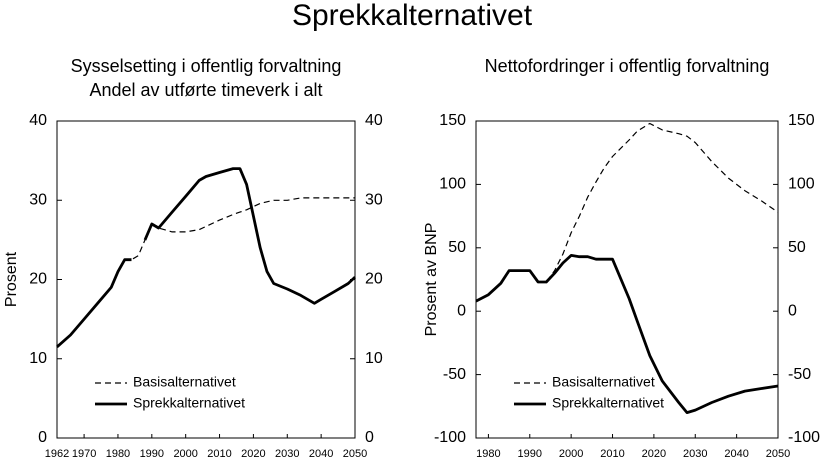 Image resolution: width=825 pixels, height=465 pixels. Describe the element at coordinates (374, 199) in the screenshot. I see `y2-tick-label: 30` at that location.